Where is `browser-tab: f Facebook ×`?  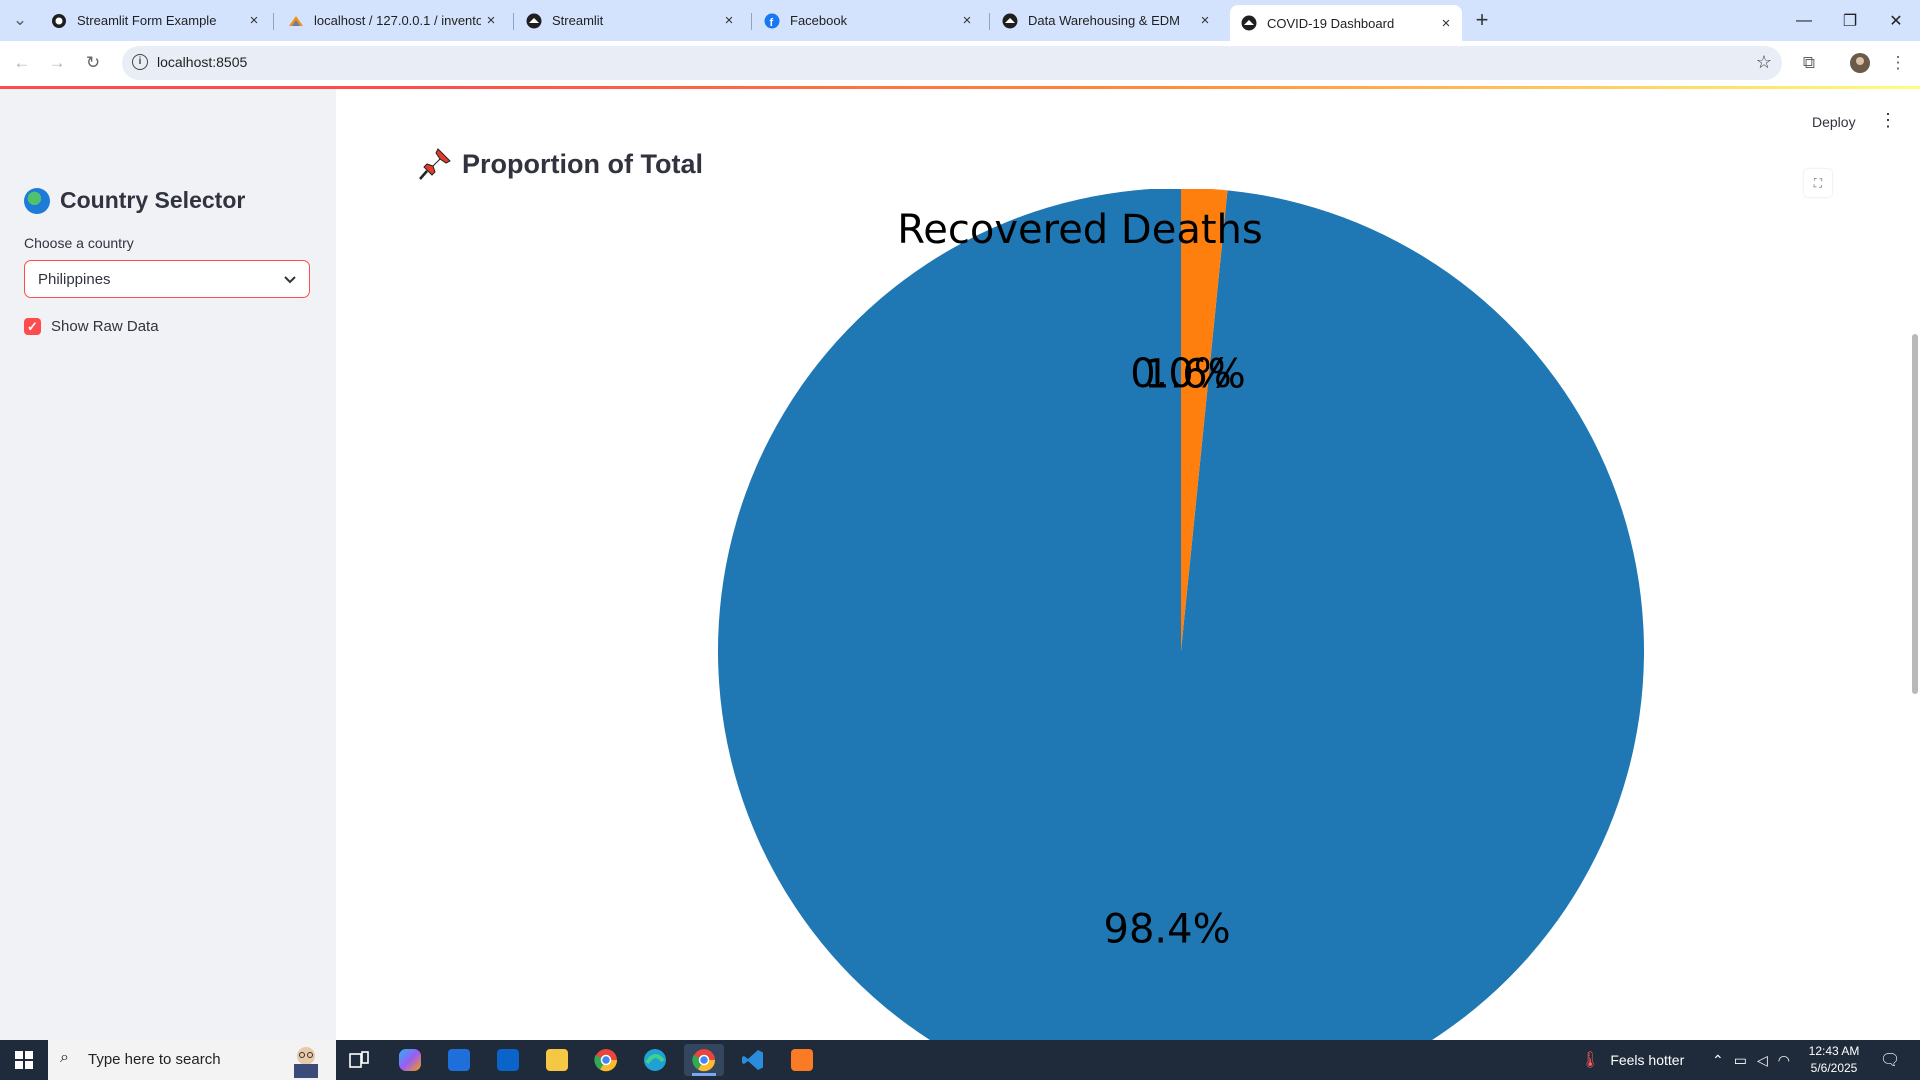
browser-tab: f Facebook × is located at coordinates (868, 20).